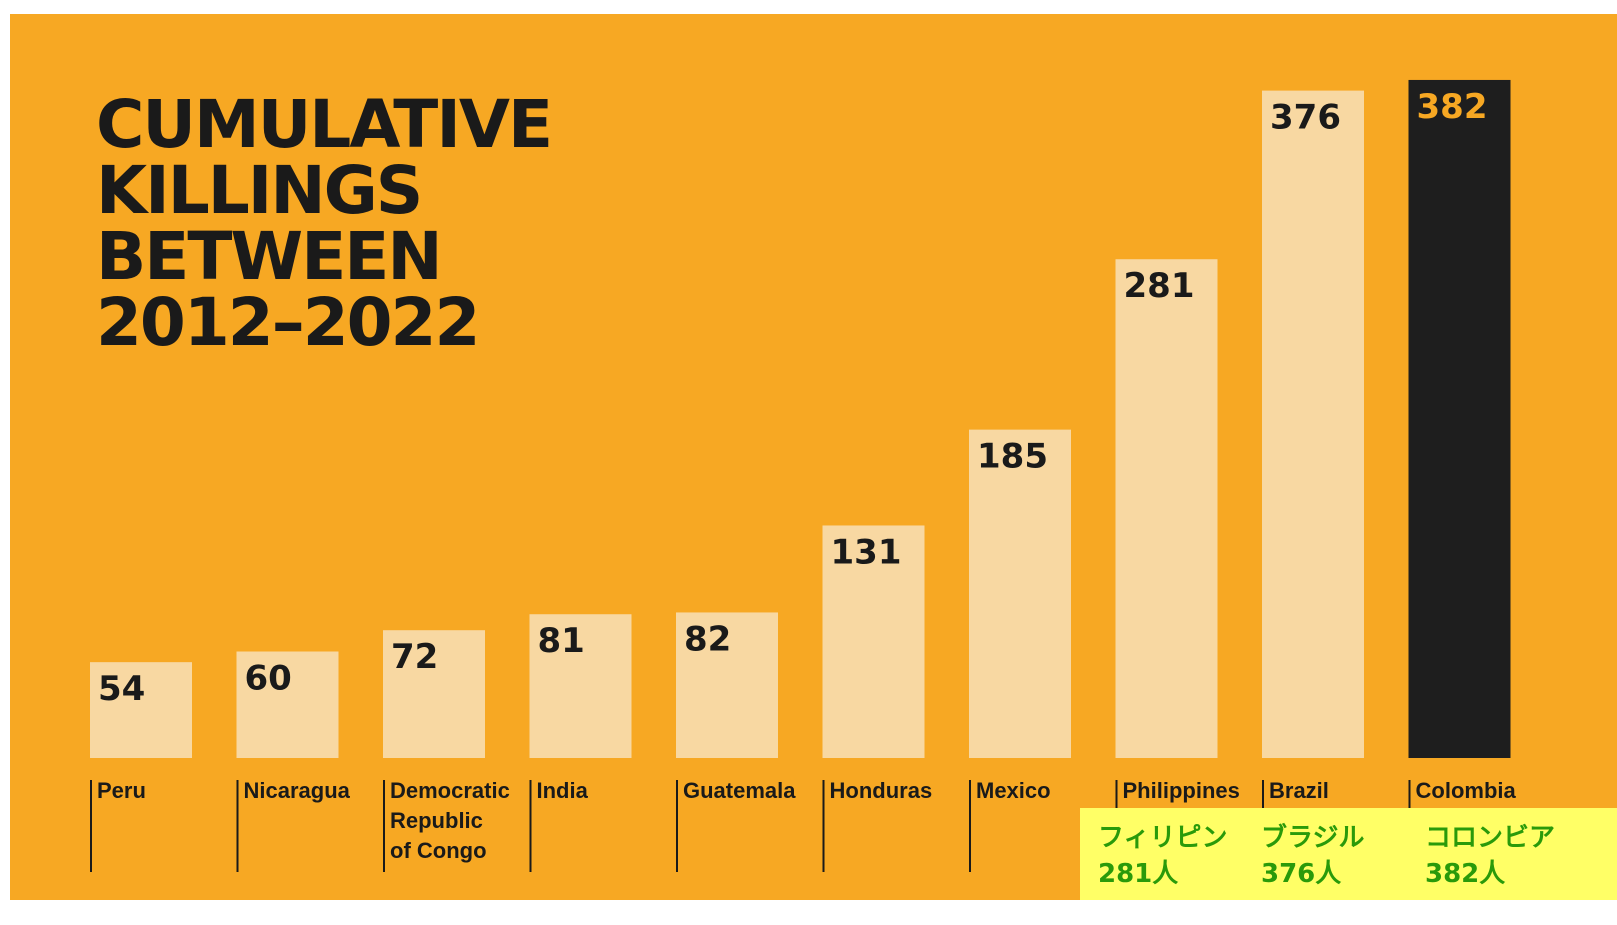  What do you see at coordinates (1299, 790) in the screenshot?
I see `category-label-8: Brazil` at bounding box center [1299, 790].